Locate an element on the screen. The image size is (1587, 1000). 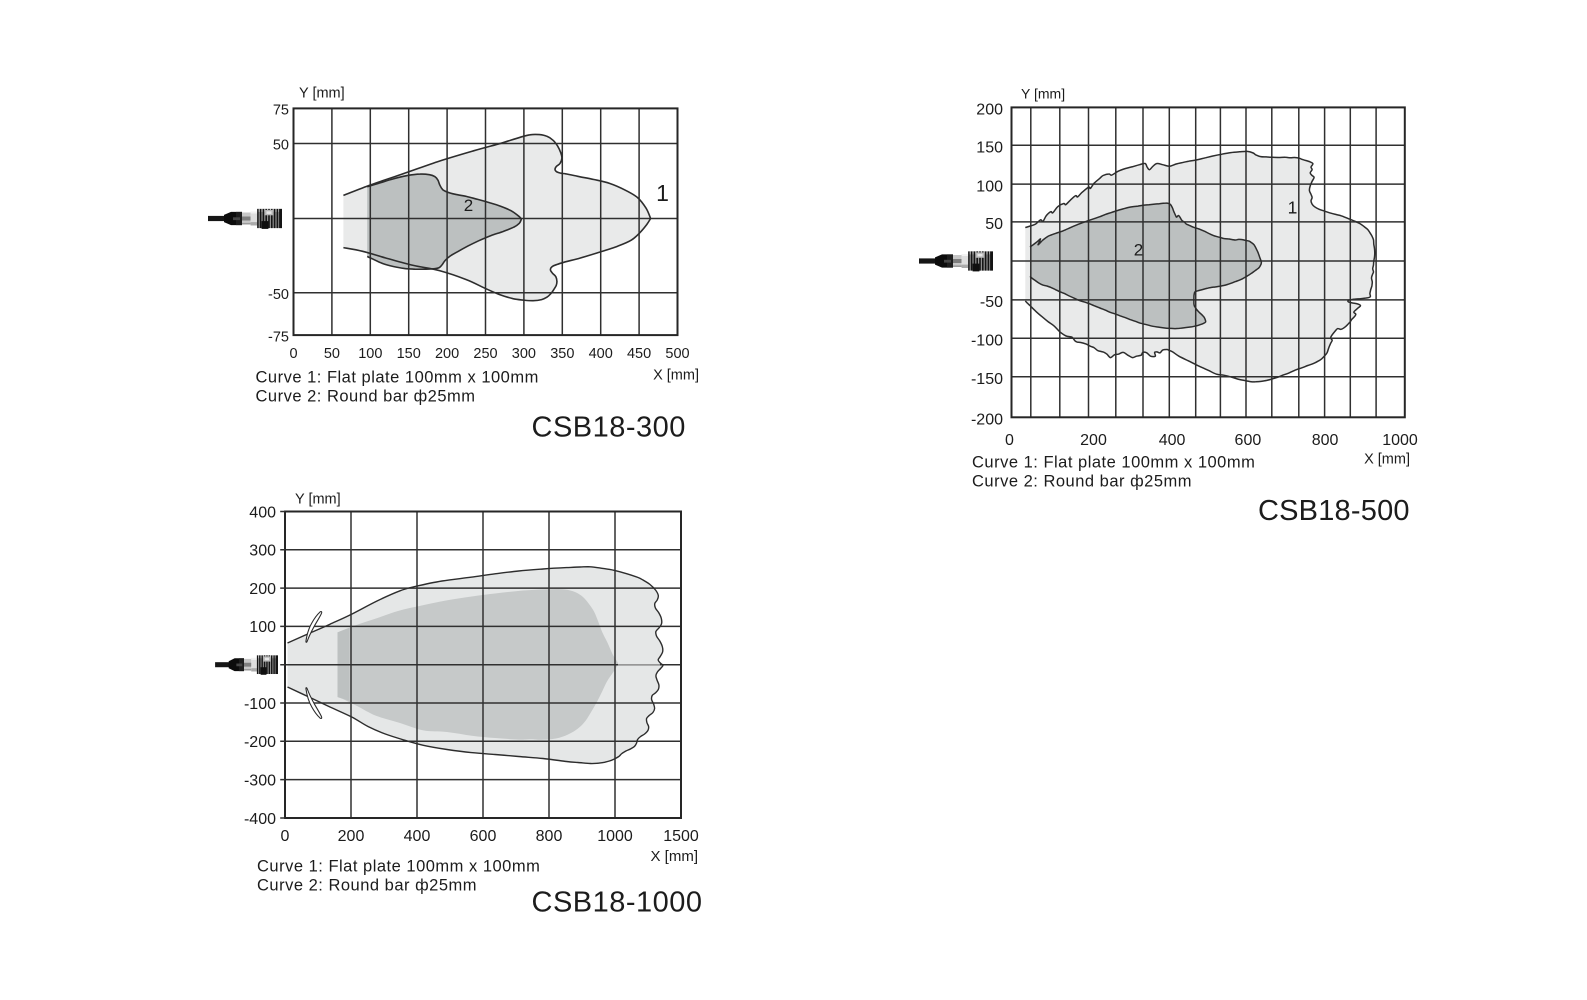
svg-text: CSB18-1000 is located at coordinates (617, 903).